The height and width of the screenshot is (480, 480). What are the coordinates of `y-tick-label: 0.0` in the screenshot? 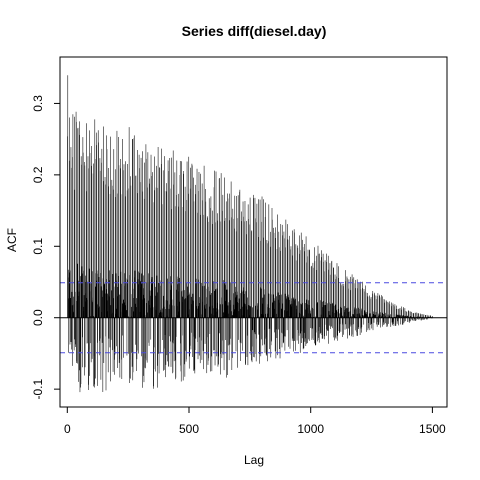 It's located at (38, 317).